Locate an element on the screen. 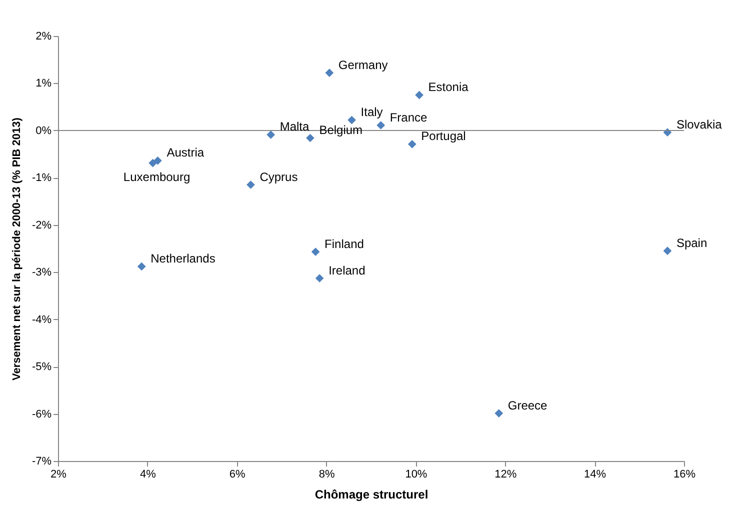 This screenshot has height=510, width=733. y-axis-title: Versement net sur la période 2000-13 (% PIB 2013) is located at coordinates (16, 248).